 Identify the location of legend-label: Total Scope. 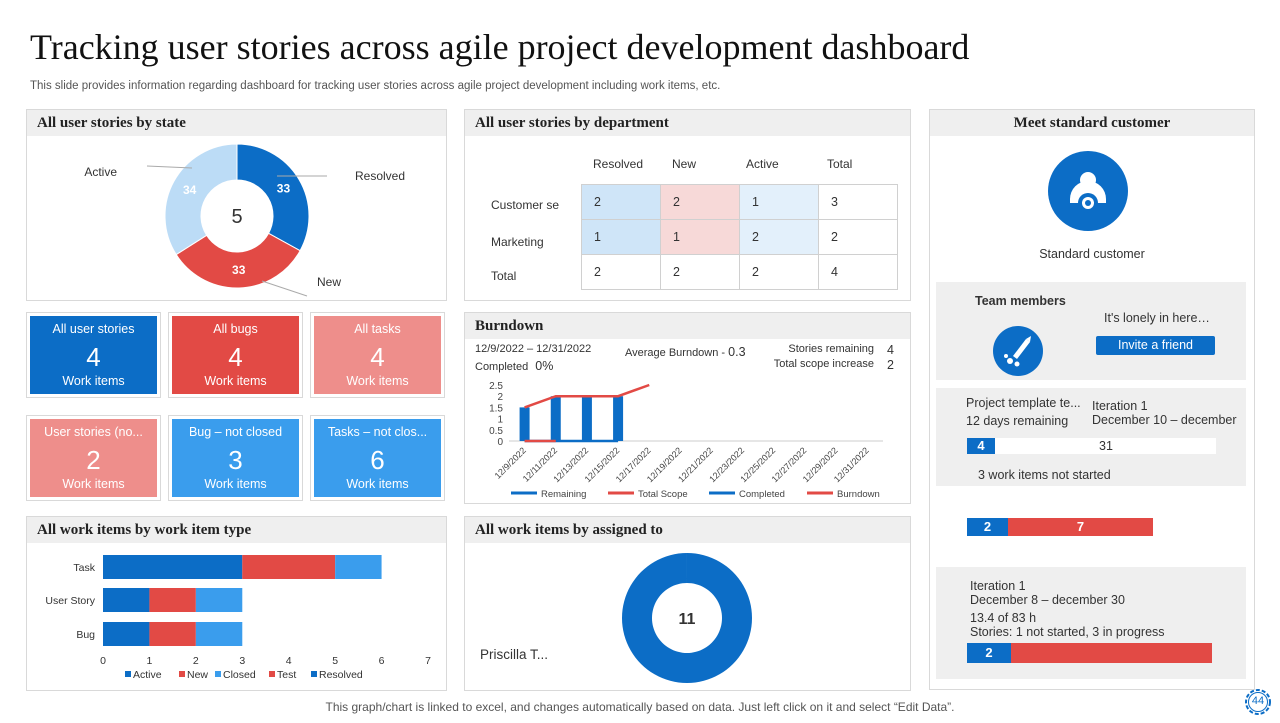
(663, 494).